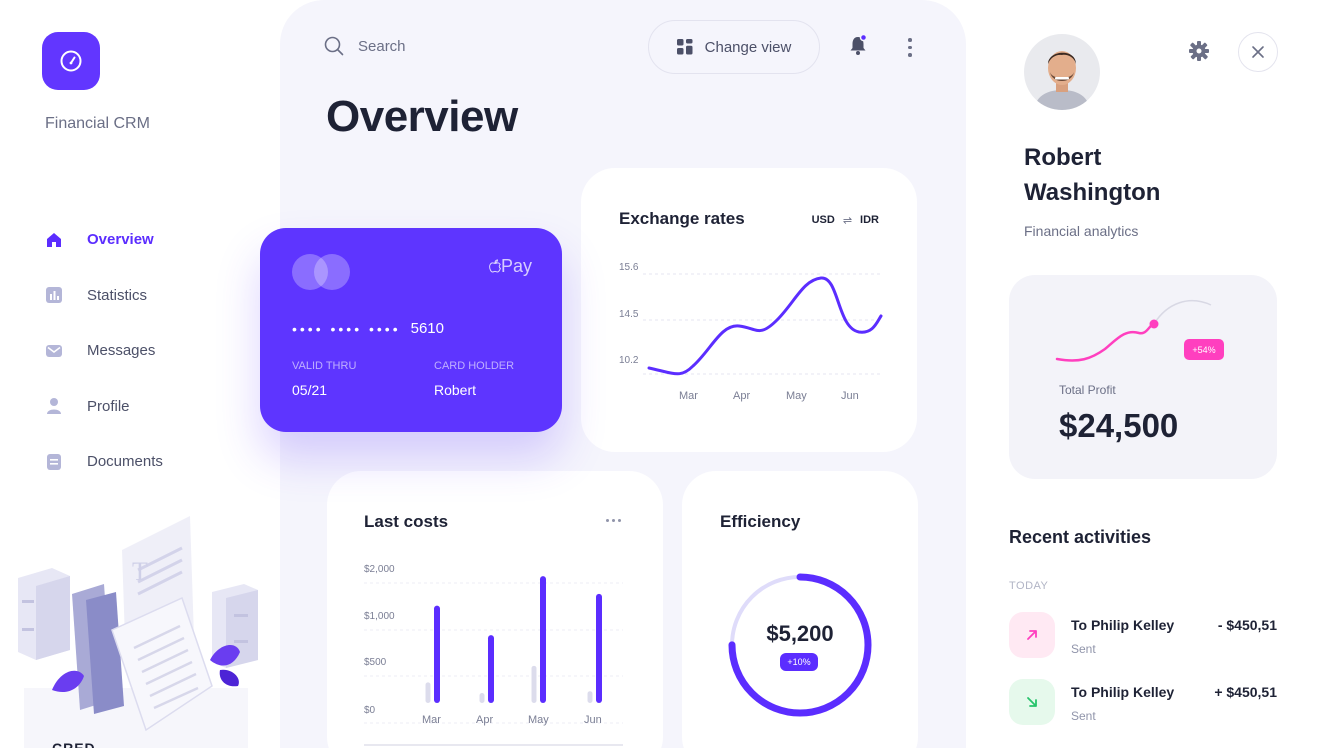 This screenshot has height=748, width=1320. What do you see at coordinates (54, 240) in the screenshot?
I see `home-icon` at bounding box center [54, 240].